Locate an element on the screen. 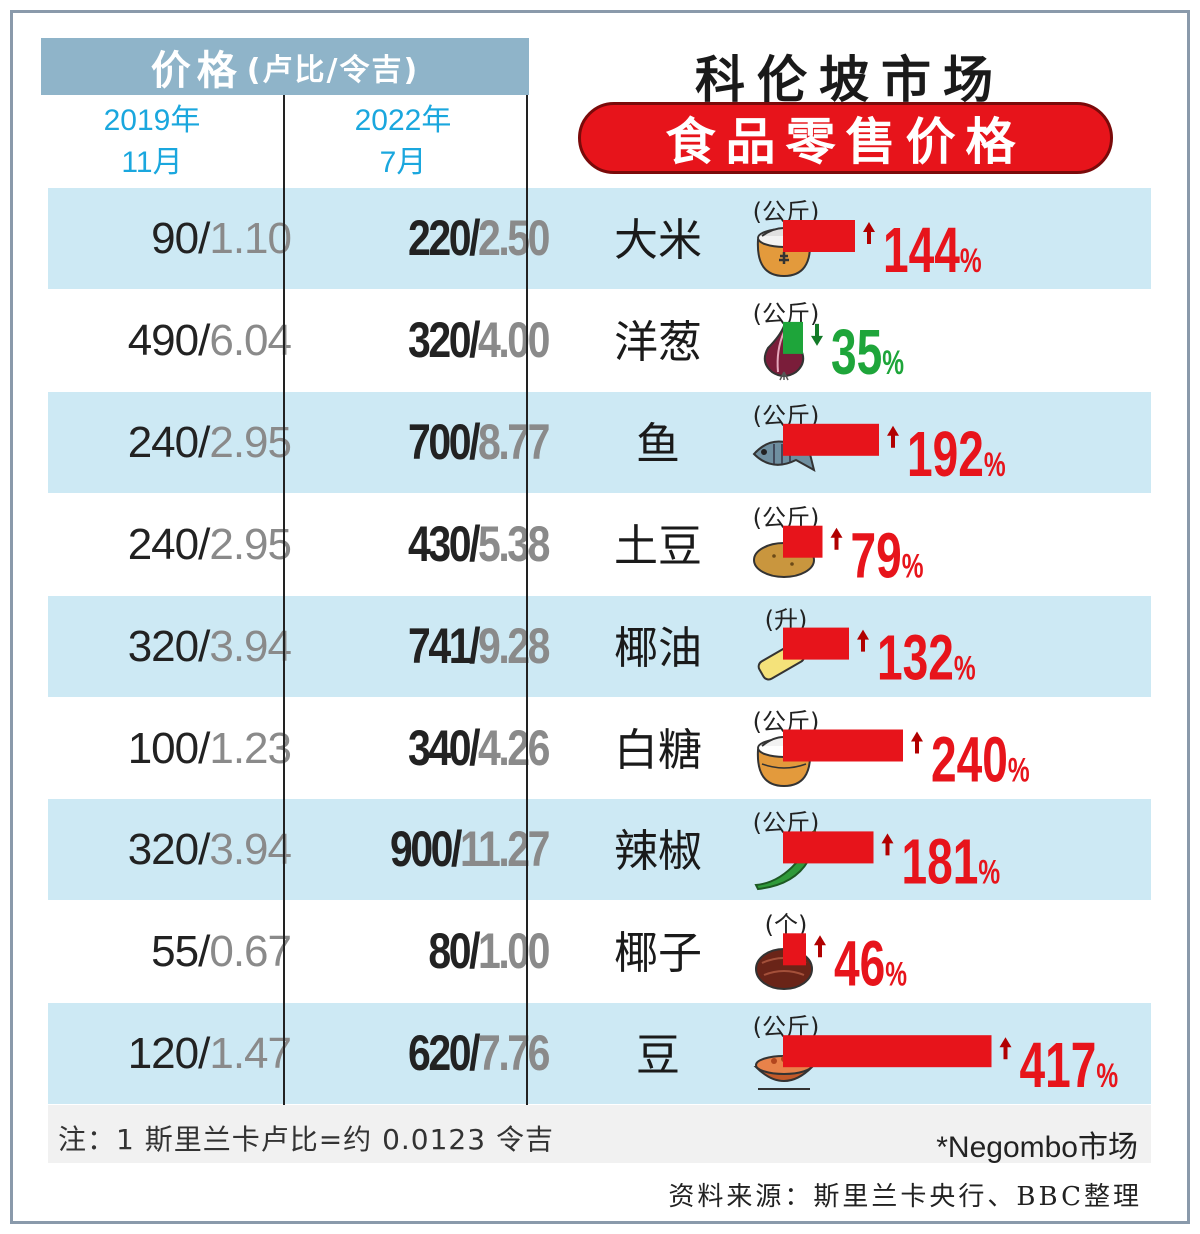 The image size is (1200, 1234). change-label: 240% is located at coordinates (980, 759).